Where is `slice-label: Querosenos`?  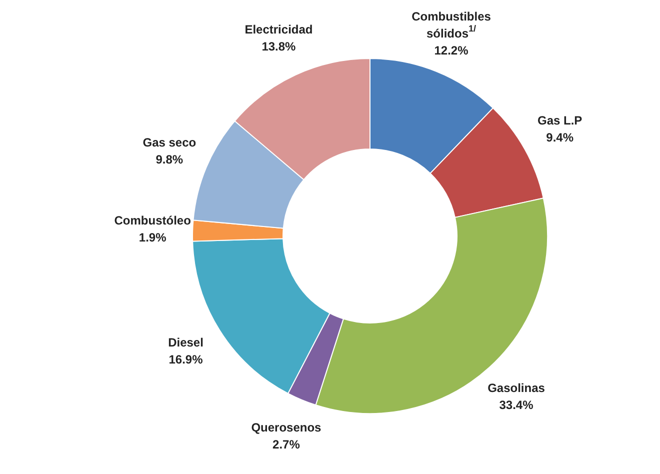 slice-label: Querosenos is located at coordinates (286, 427).